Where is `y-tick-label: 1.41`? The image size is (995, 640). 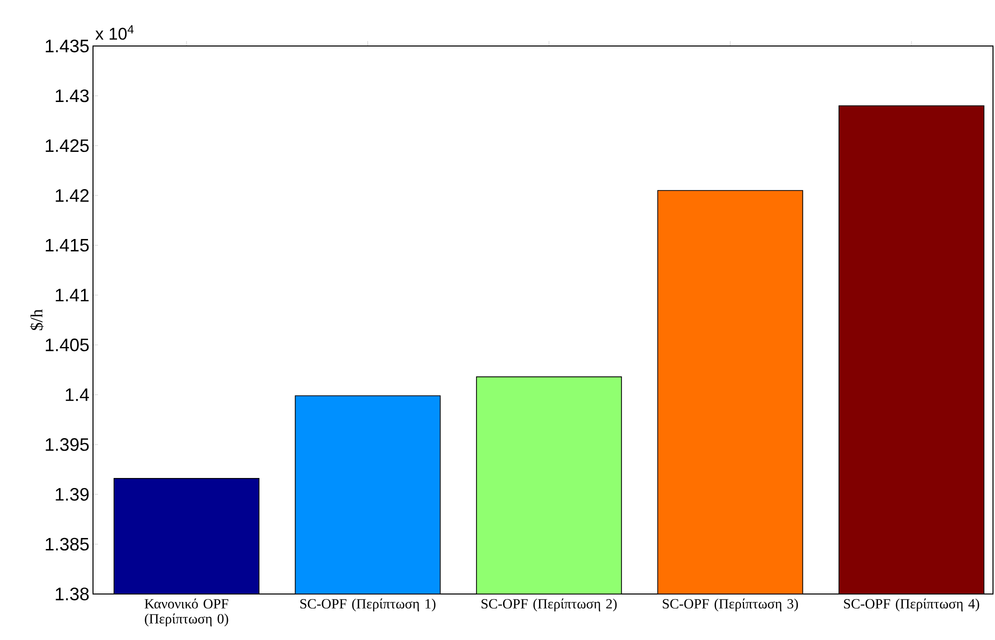
y-tick-label: 1.41 is located at coordinates (72, 295).